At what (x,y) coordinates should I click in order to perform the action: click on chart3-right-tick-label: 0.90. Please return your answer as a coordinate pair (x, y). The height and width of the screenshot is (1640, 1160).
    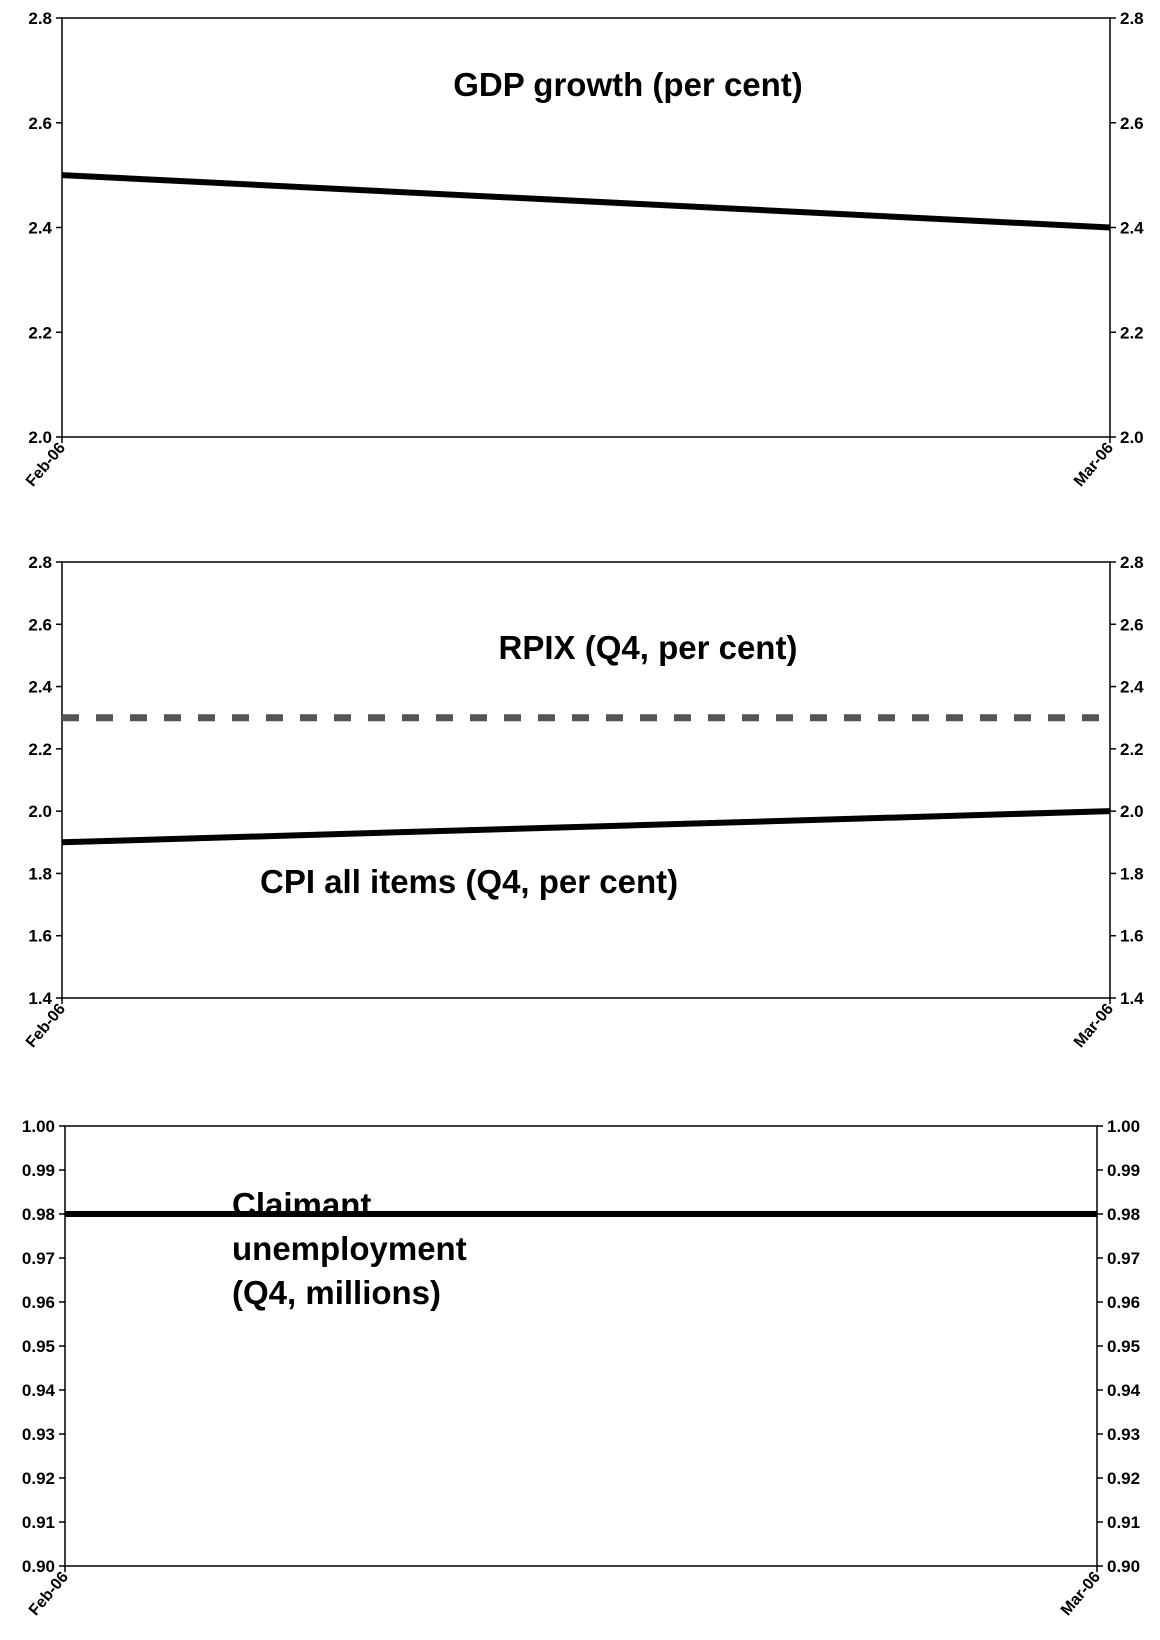
    Looking at the image, I should click on (1123, 1566).